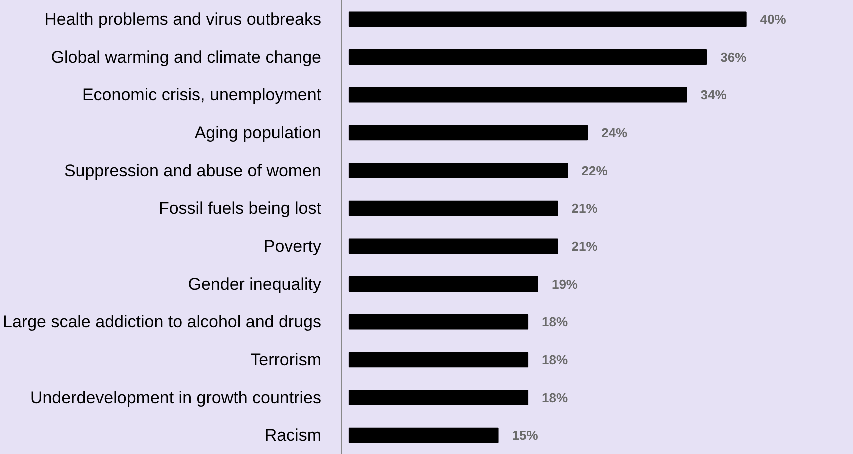 Image resolution: width=853 pixels, height=454 pixels. I want to click on data-label: 34%, so click(714, 95).